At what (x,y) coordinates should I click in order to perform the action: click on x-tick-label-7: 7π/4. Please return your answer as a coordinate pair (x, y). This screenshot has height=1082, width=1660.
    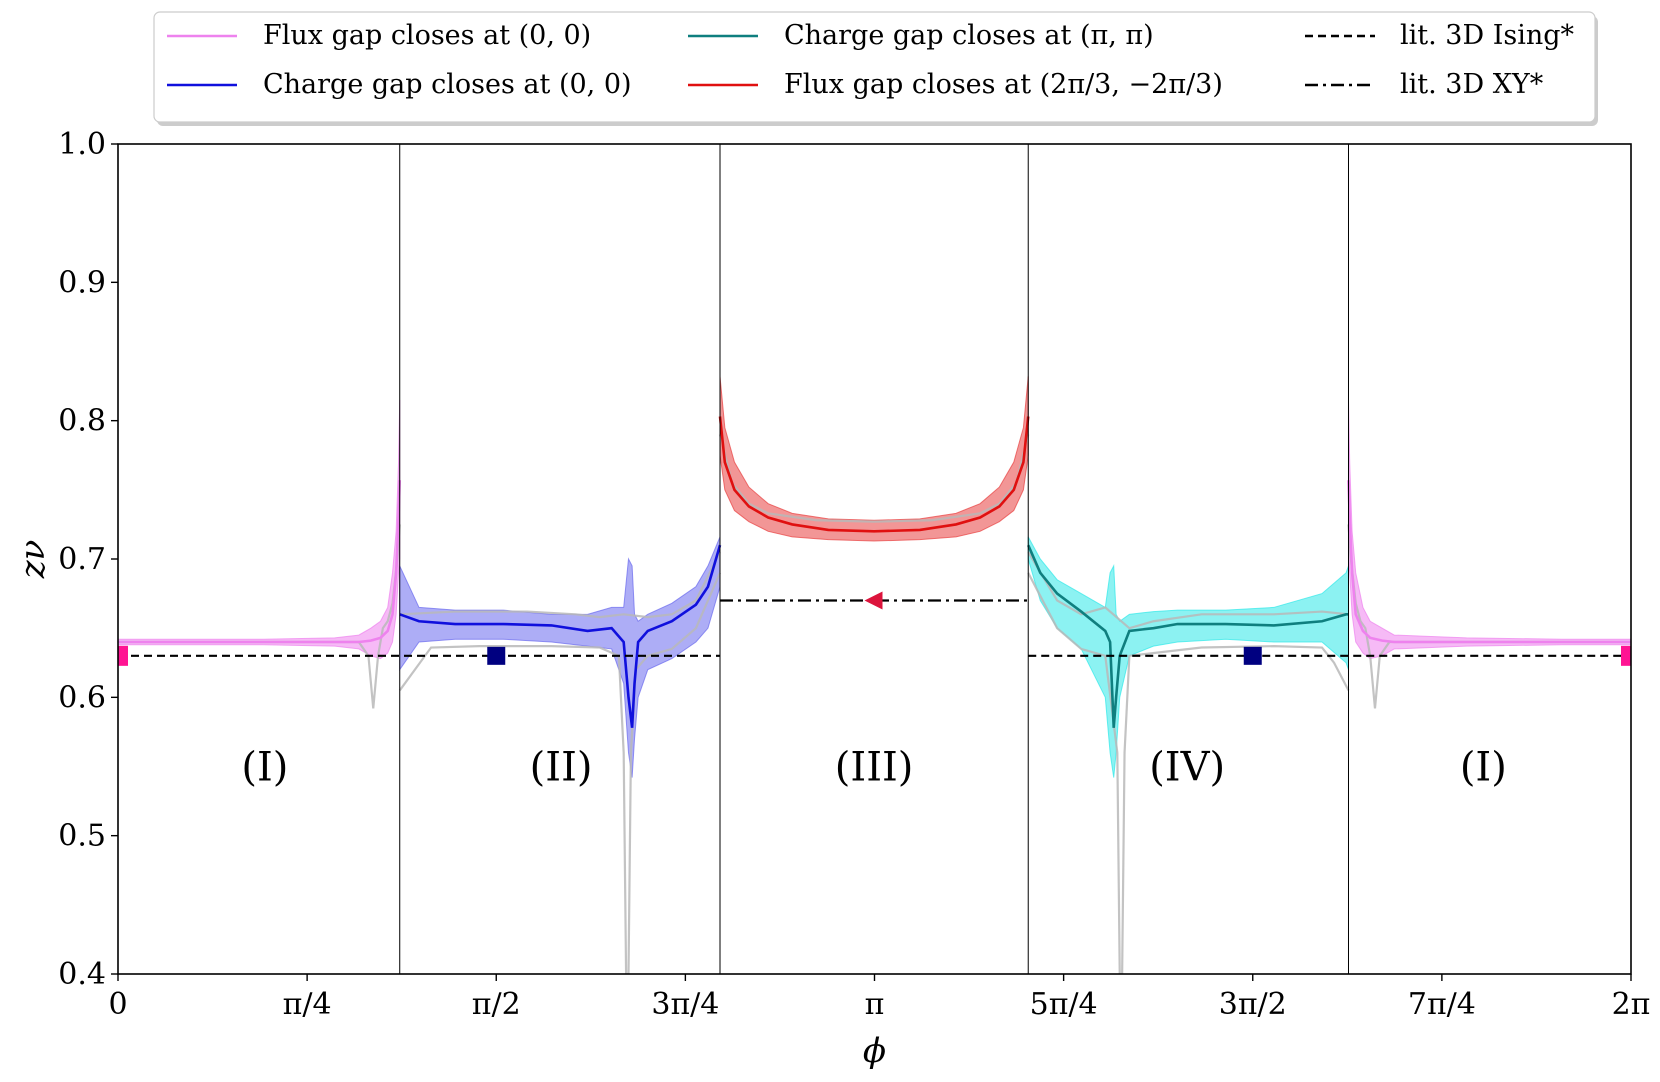
    Looking at the image, I should click on (1442, 1004).